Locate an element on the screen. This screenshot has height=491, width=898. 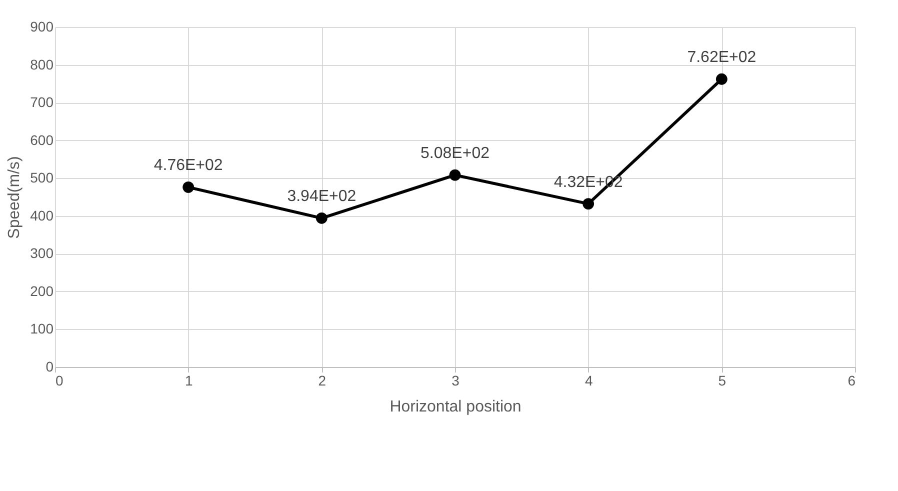
x-tick-label: 4 is located at coordinates (588, 380).